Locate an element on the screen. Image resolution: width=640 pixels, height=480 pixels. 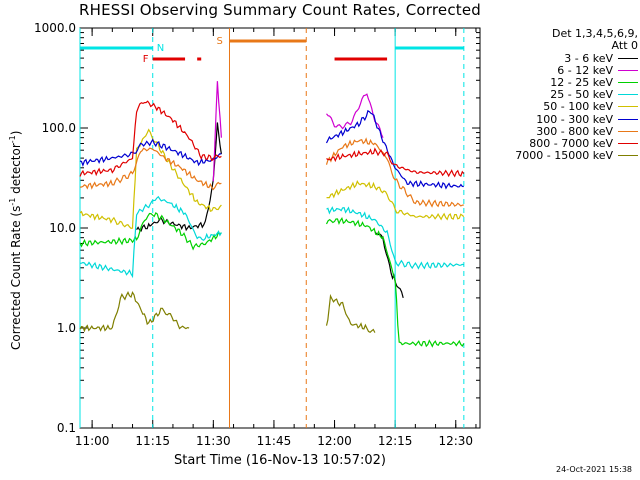
legend-entry: 50 - 100 keV is located at coordinates (560, 107).